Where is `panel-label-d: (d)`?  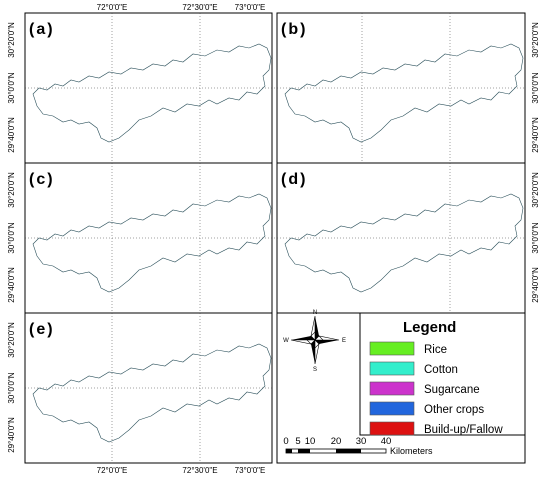
panel-label-d: (d) is located at coordinates (294, 179).